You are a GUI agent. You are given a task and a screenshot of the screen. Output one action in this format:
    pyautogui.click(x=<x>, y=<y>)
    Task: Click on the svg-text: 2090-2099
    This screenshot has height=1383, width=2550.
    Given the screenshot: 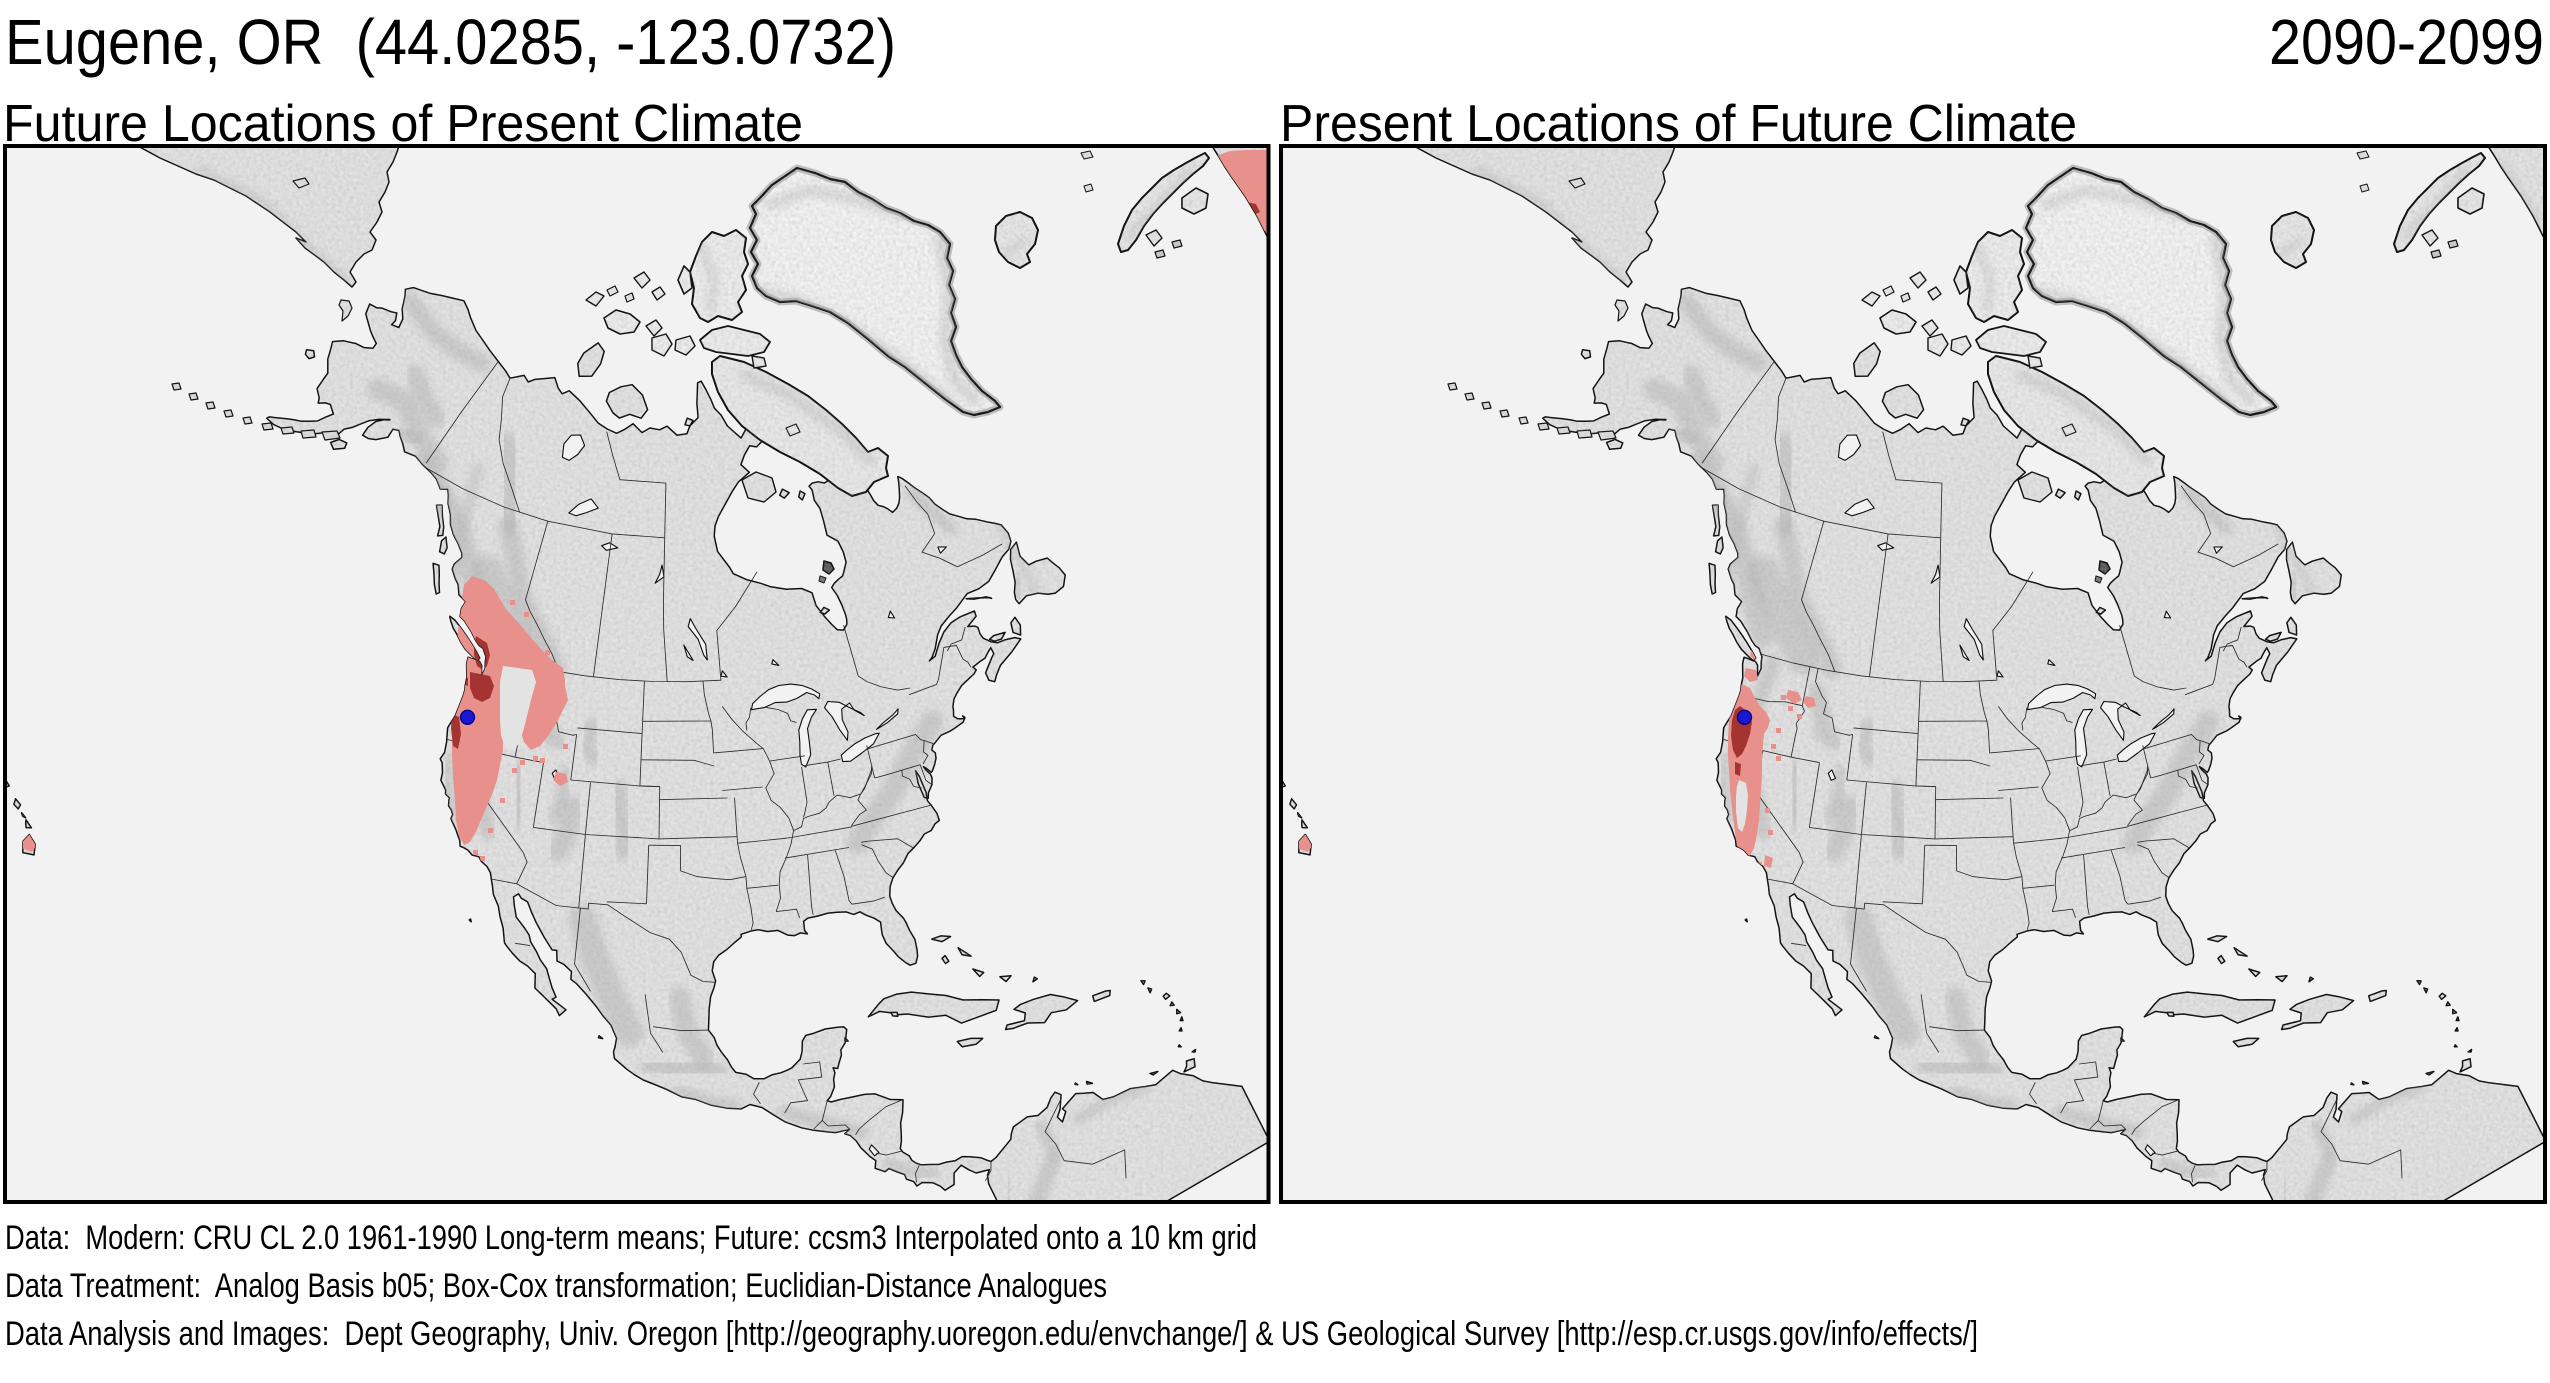 What is the action you would take?
    pyautogui.click(x=2406, y=42)
    